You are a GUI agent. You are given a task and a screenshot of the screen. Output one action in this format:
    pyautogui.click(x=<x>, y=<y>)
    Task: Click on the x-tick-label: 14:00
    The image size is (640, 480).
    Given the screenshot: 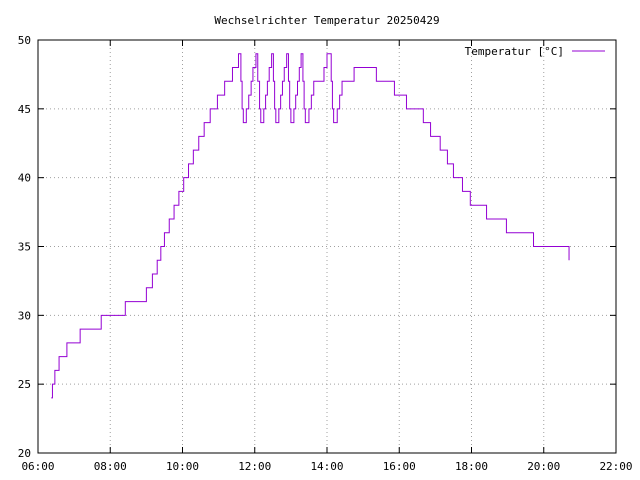 What is the action you would take?
    pyautogui.click(x=326, y=466)
    